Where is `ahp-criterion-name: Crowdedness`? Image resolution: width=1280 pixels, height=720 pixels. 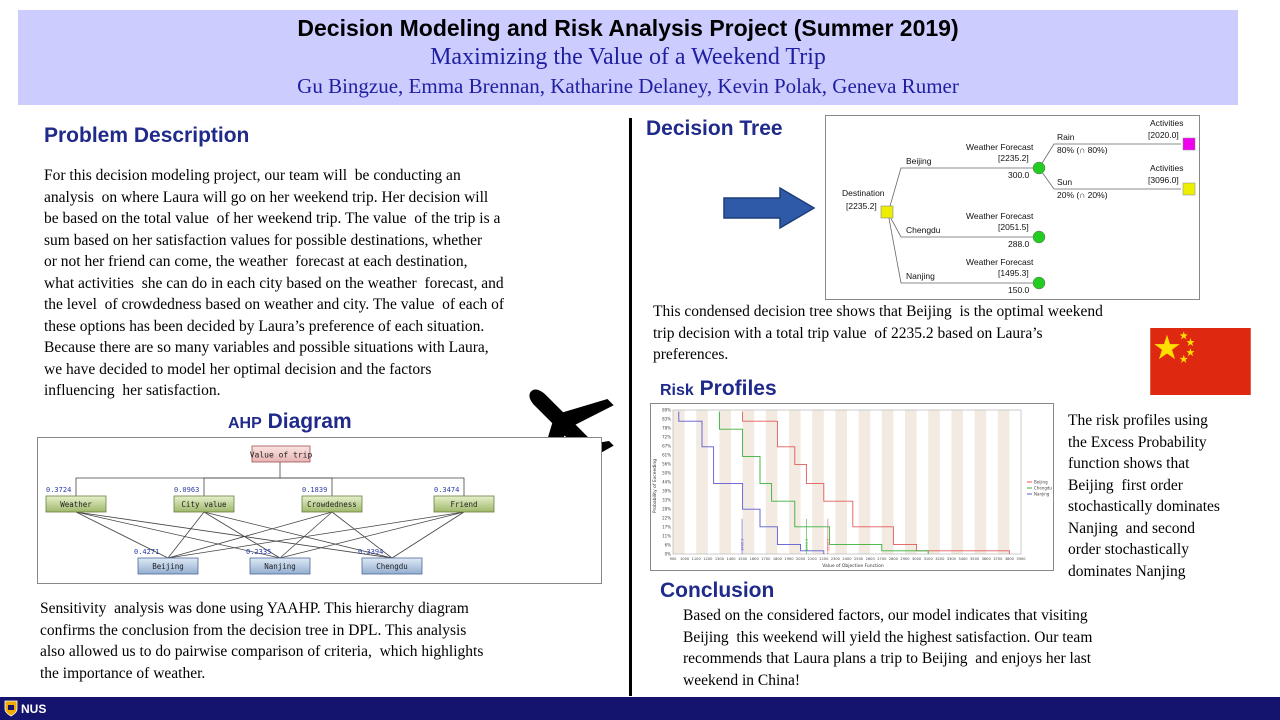 ahp-criterion-name: Crowdedness is located at coordinates (332, 504).